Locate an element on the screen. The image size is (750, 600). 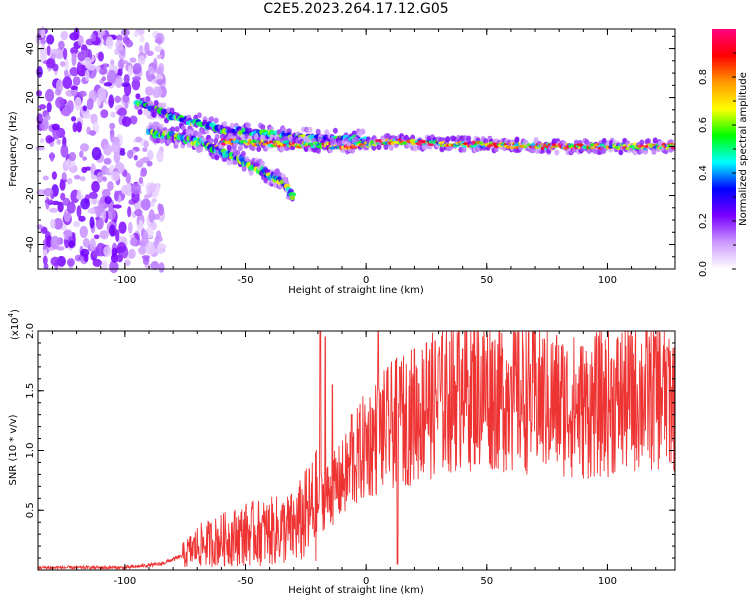
snr-x-axis-label: Height of straight line (km) is located at coordinates (356, 590).